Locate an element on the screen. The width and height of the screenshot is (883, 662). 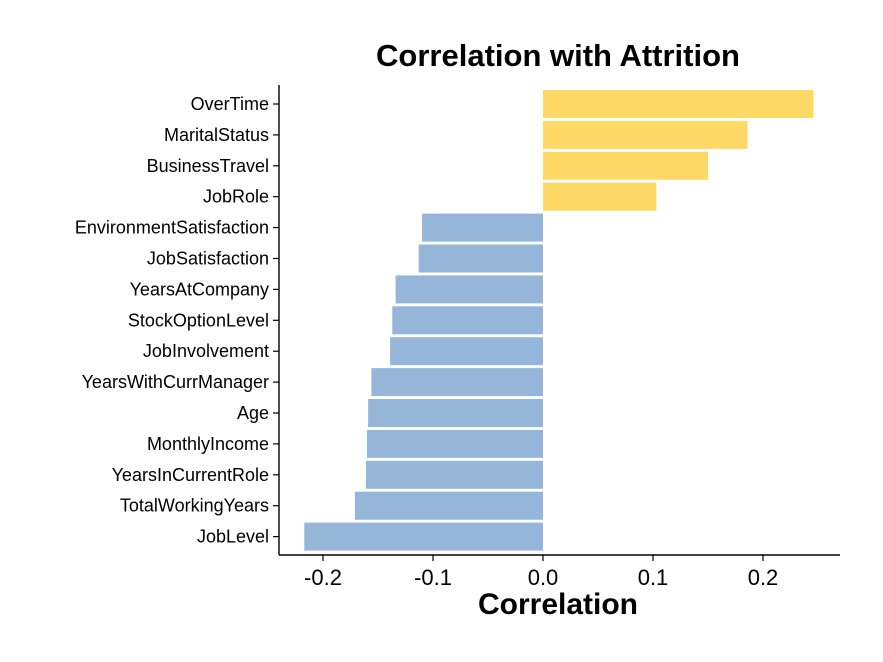
bar-YearsAtCompany is located at coordinates (469, 289).